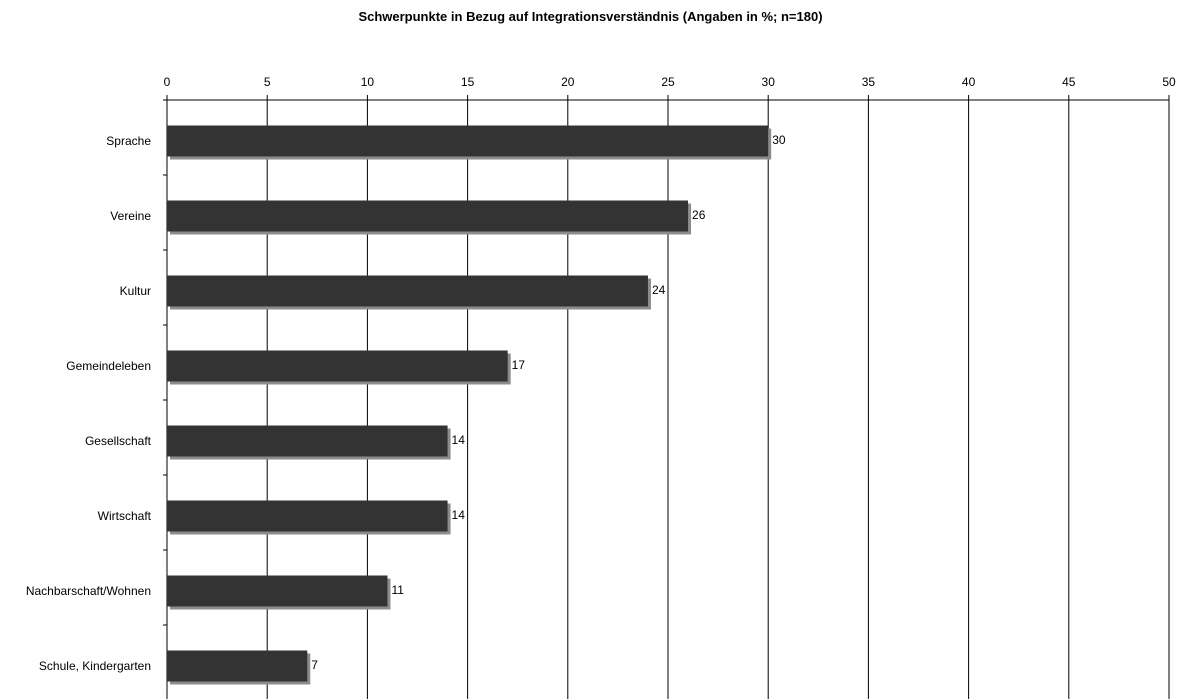 This screenshot has height=699, width=1181. Describe the element at coordinates (277, 591) in the screenshot. I see `bar-nachbarschaft-wohnen` at that location.